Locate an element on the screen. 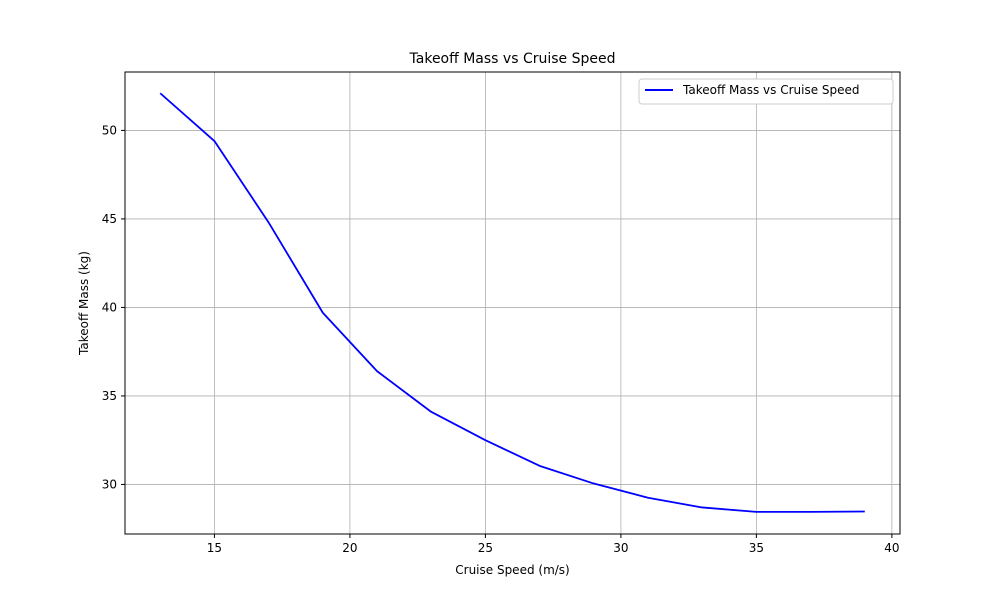 Image resolution: width=1000 pixels, height=600 pixels. y-tick-label: 30 is located at coordinates (109, 484).